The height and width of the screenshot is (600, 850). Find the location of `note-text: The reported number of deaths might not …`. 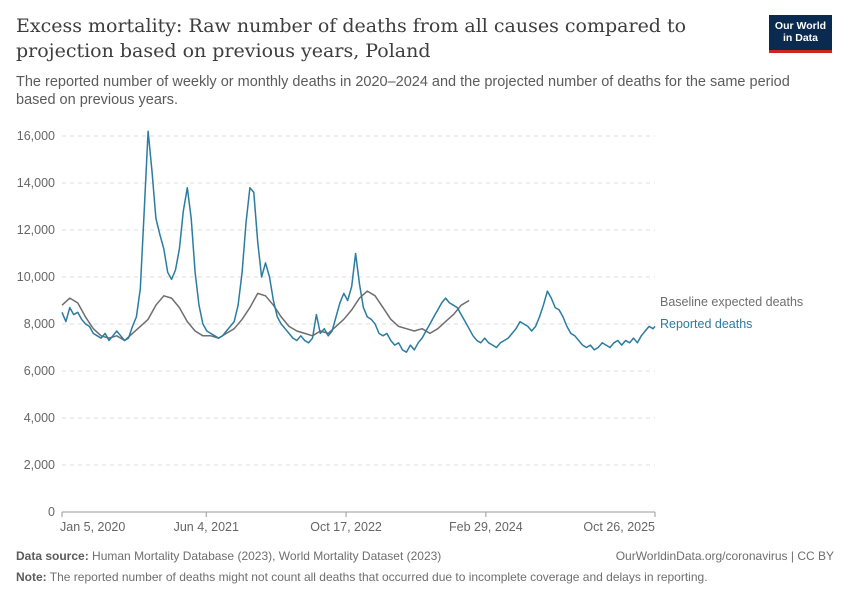

note-text: The reported number of deaths might not … is located at coordinates (378, 577).